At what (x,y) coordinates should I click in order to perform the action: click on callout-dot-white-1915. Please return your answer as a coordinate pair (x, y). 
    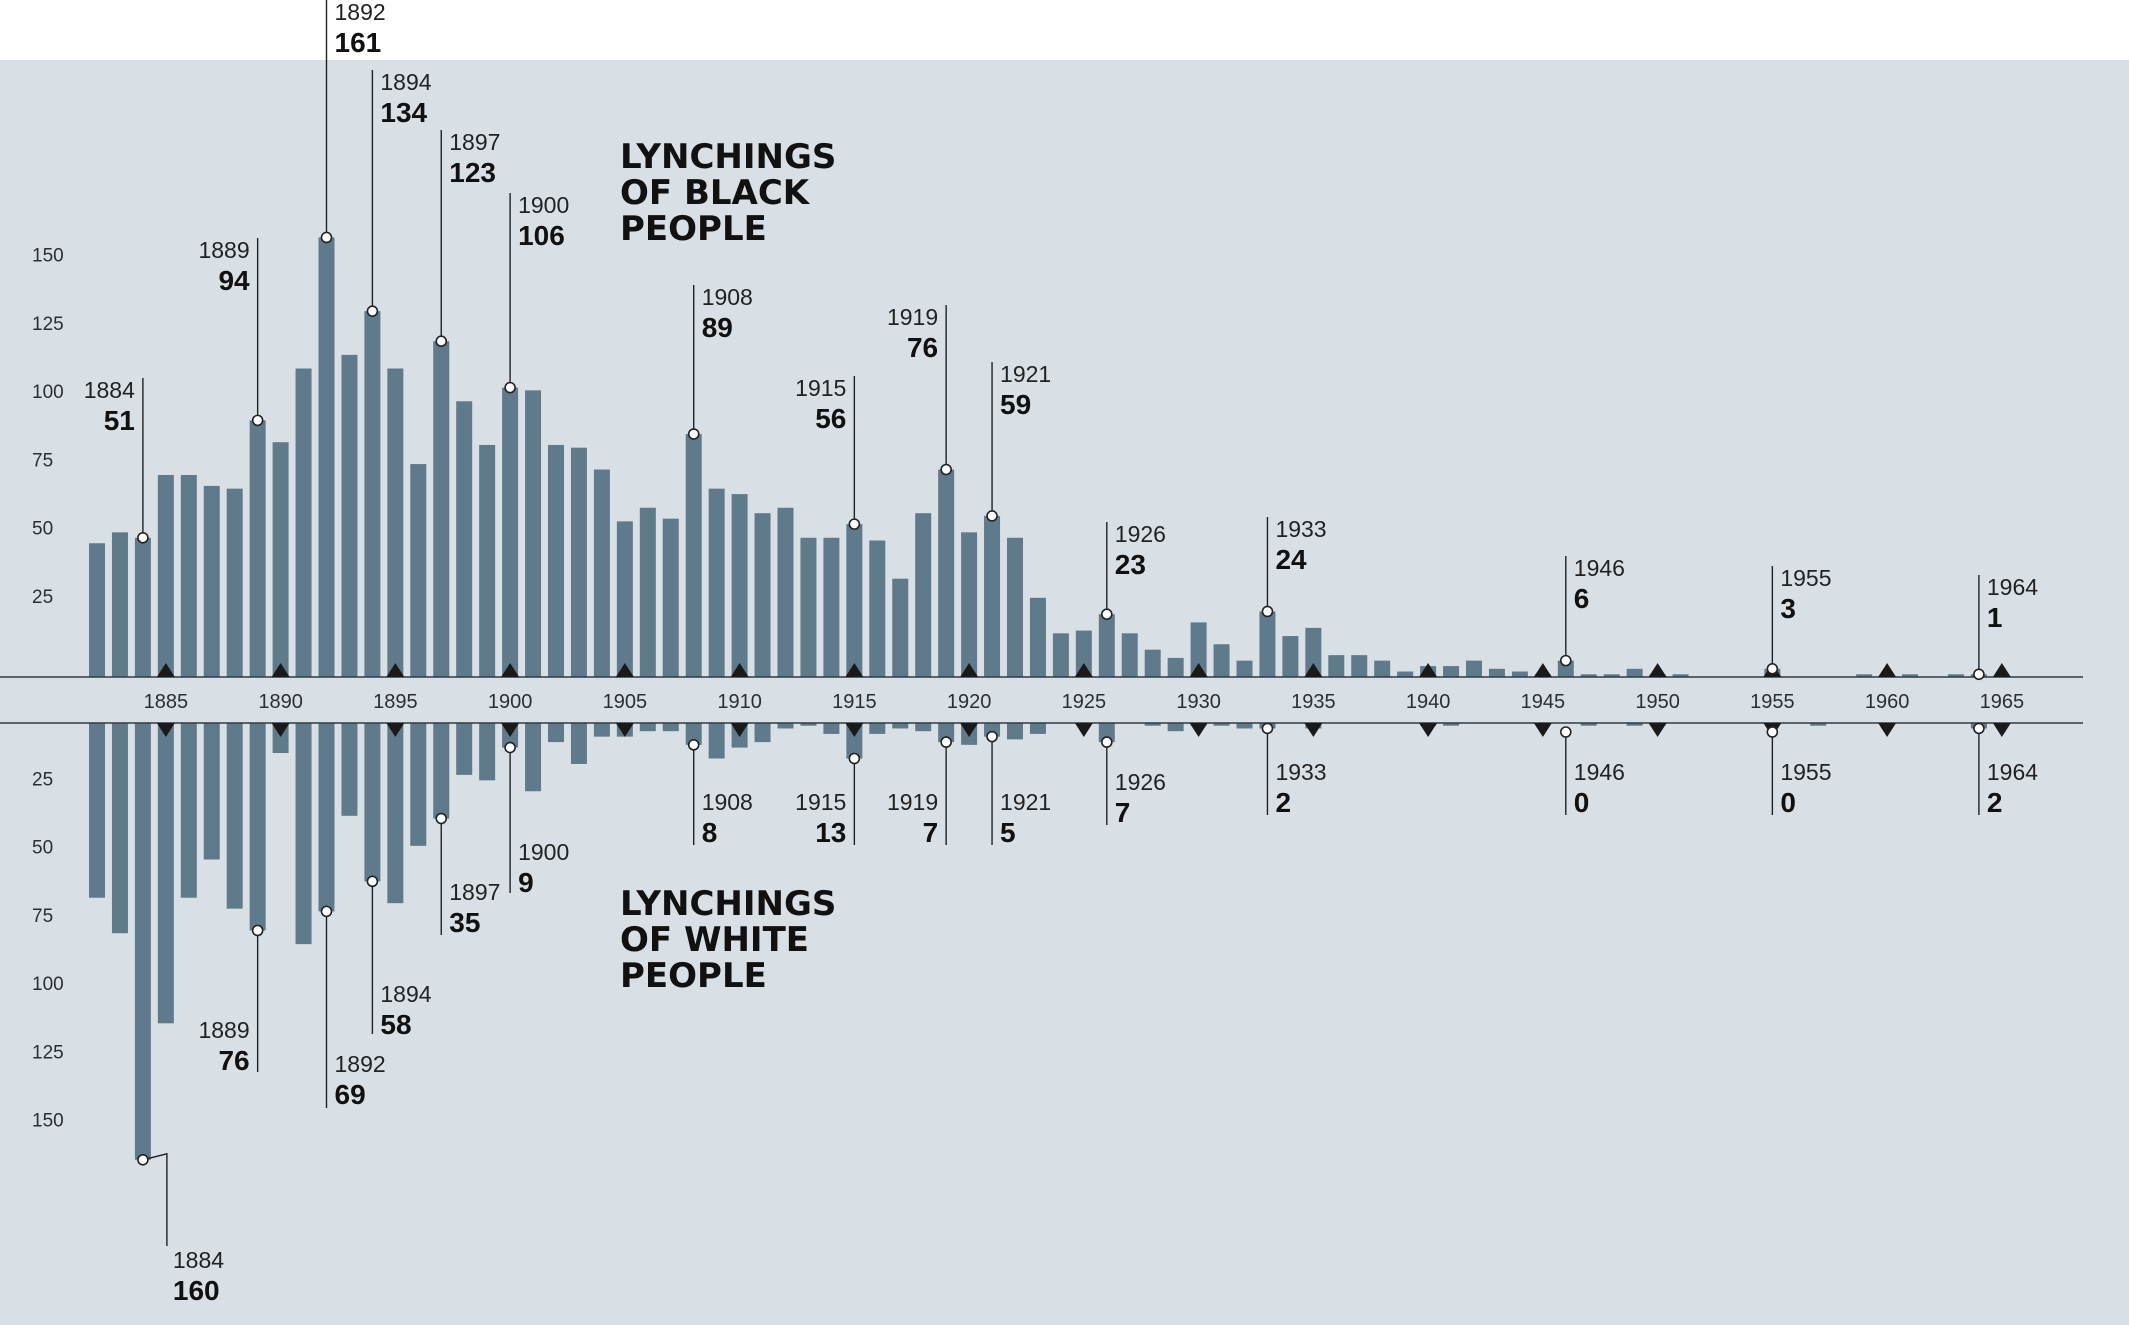
    Looking at the image, I should click on (854, 758).